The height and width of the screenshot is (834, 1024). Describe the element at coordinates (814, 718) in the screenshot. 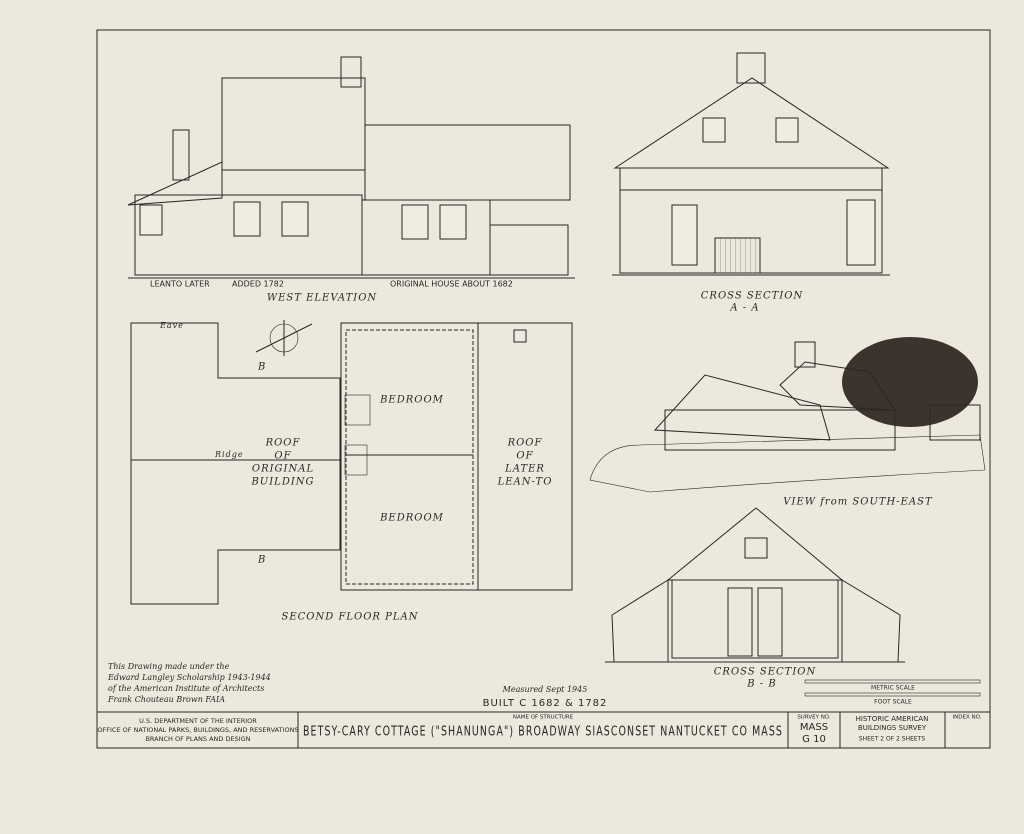

I see `field-label: SURVEY NO.` at that location.